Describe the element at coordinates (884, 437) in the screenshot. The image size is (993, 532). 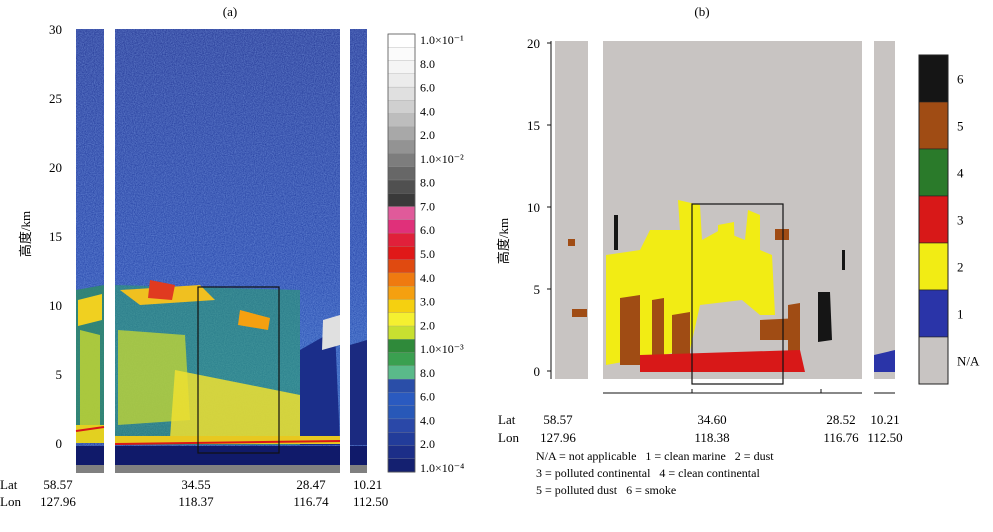
I see `panel-b-lon-tick-label: 112.50` at that location.